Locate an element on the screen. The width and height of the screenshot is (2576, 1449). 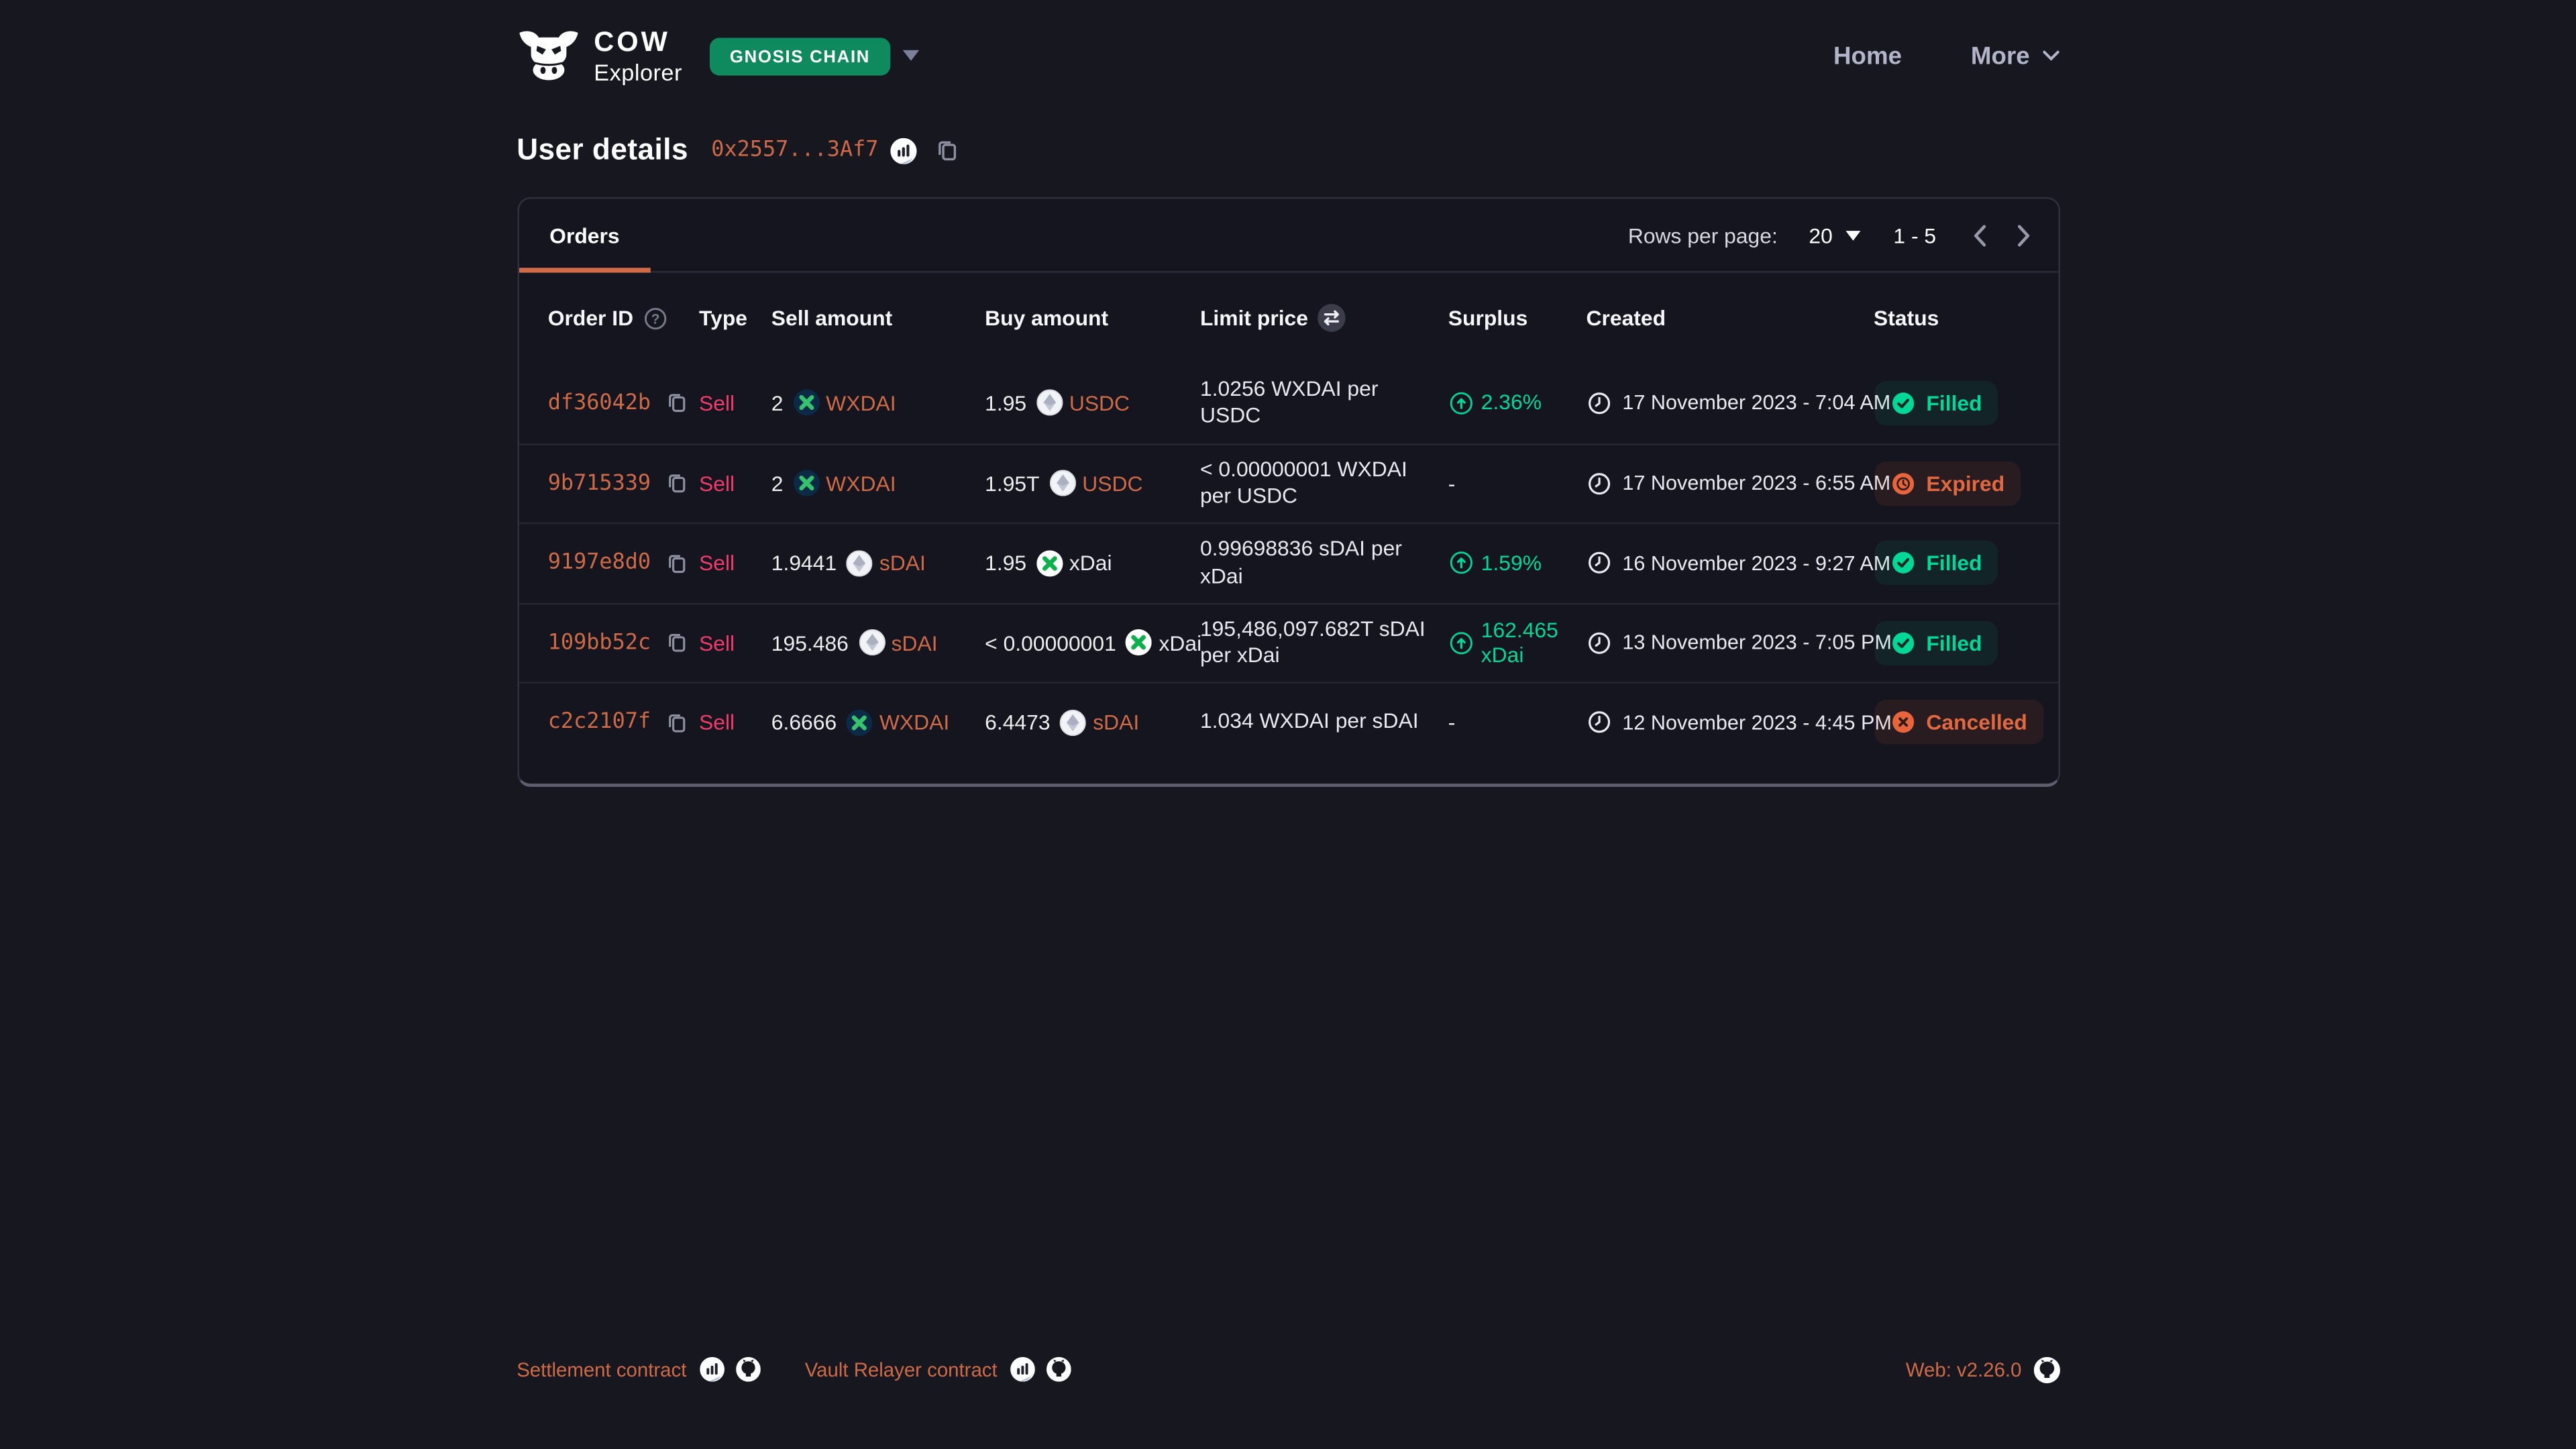
copy-address-icon is located at coordinates (946, 150).